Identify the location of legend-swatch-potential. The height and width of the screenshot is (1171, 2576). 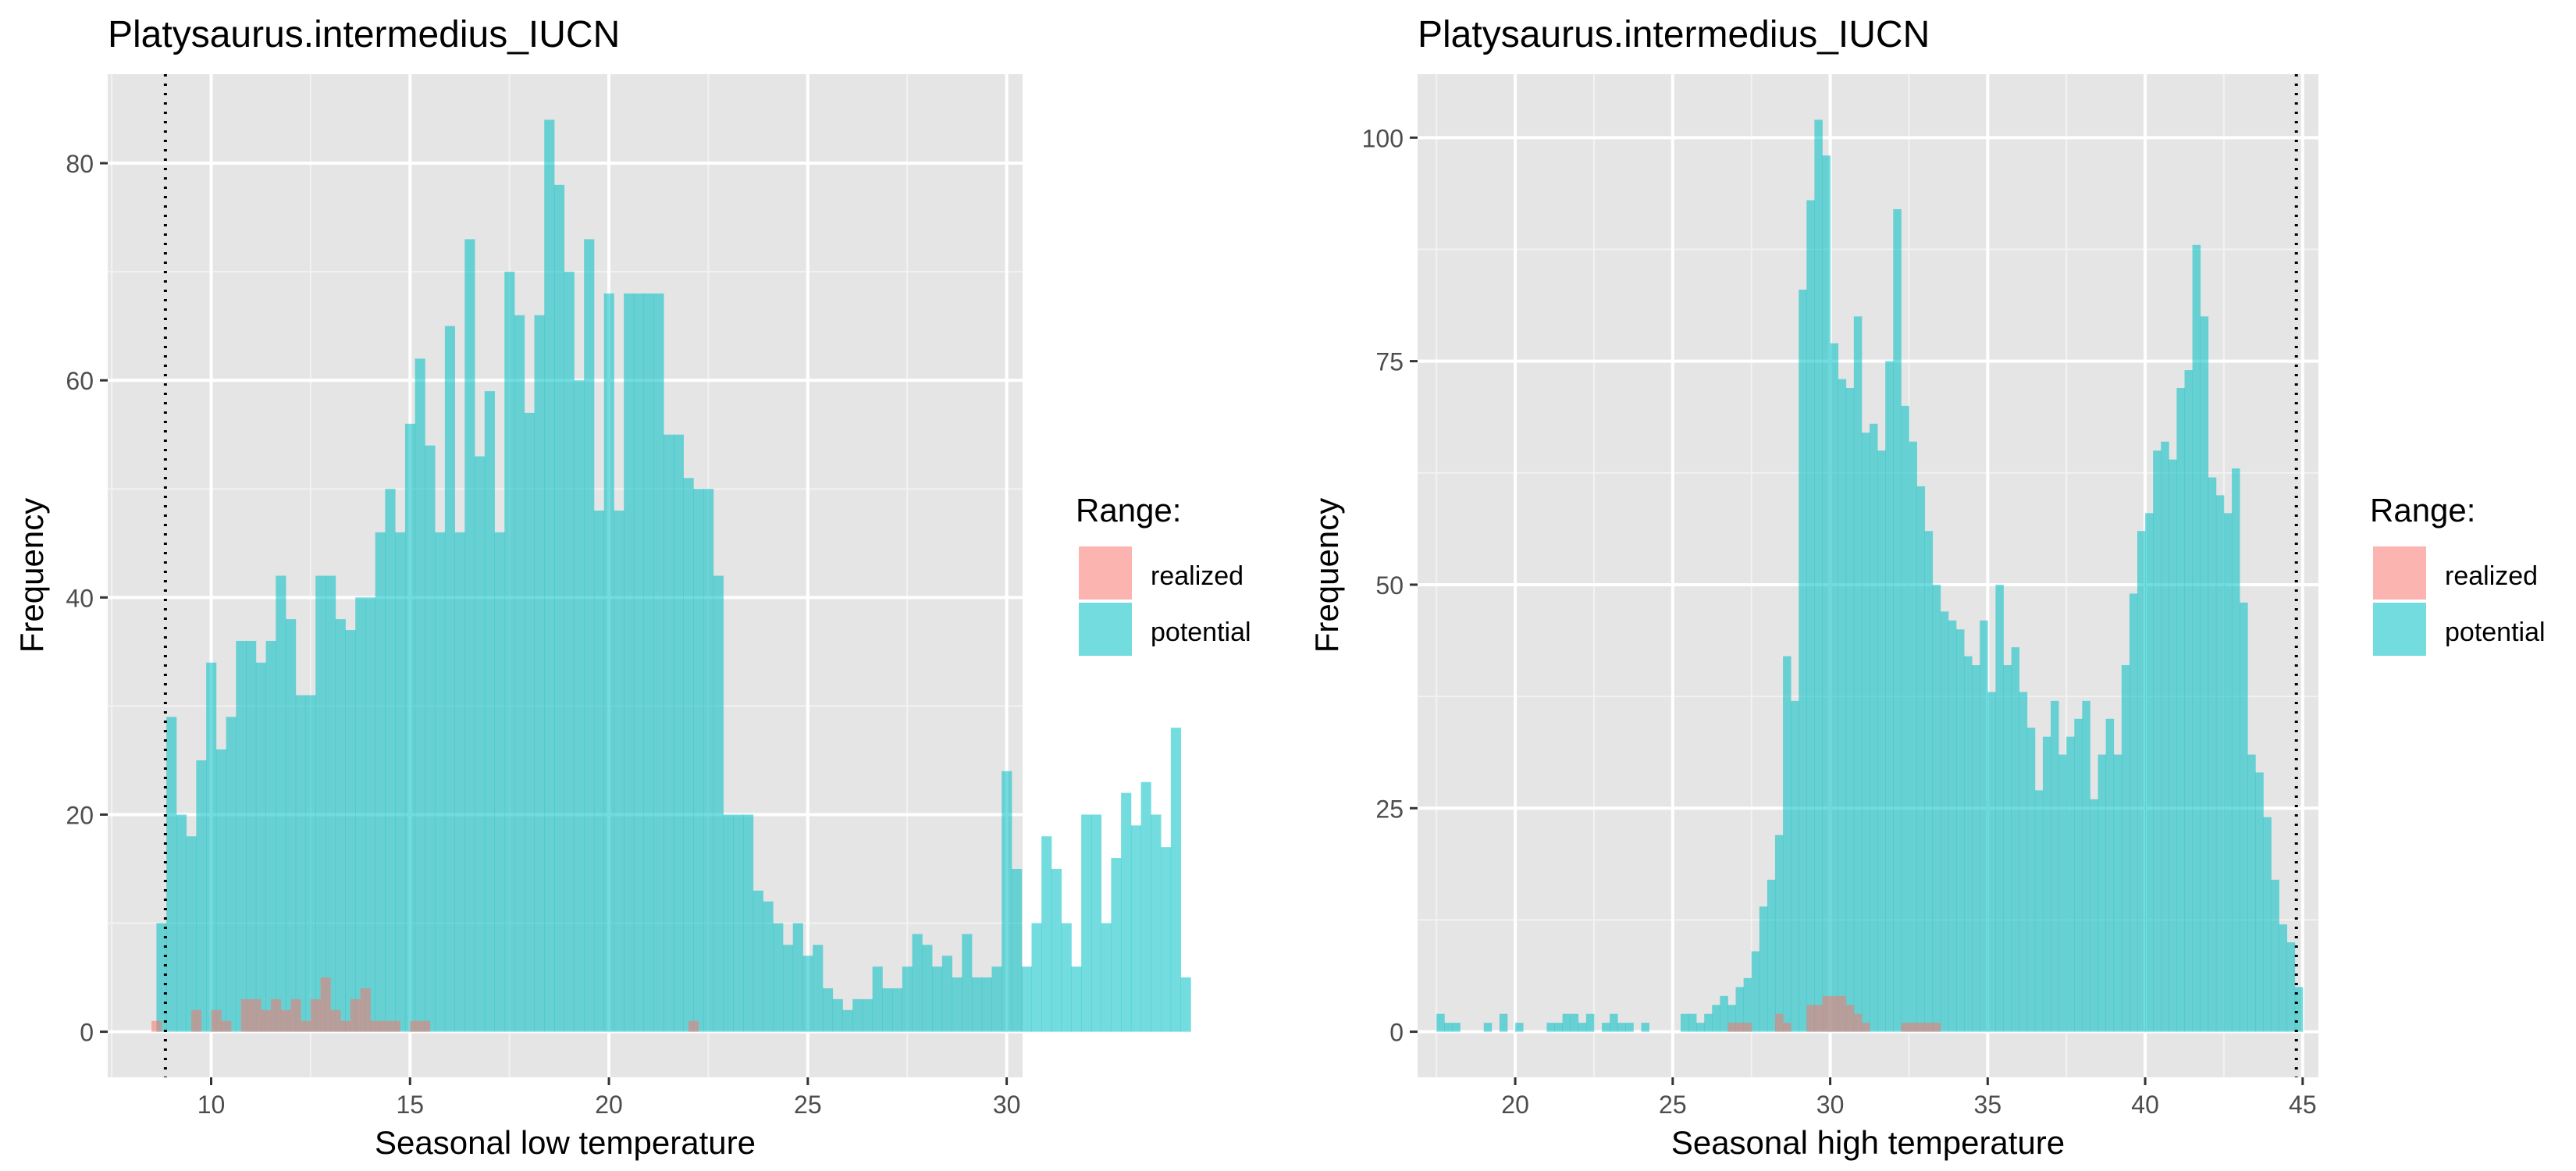
(2399, 629).